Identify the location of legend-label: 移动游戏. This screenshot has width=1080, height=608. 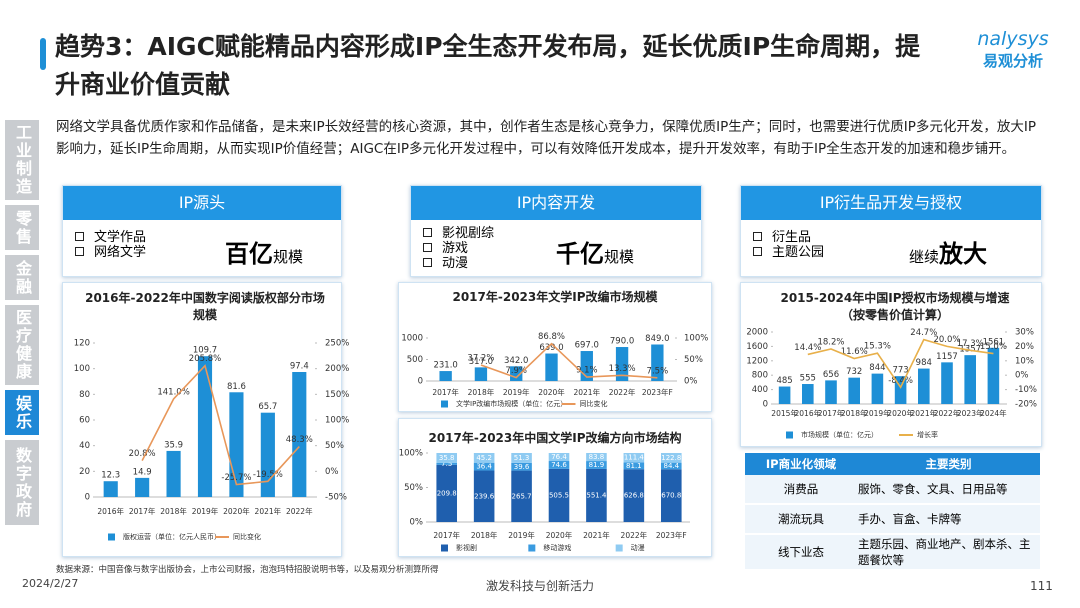
(557, 547).